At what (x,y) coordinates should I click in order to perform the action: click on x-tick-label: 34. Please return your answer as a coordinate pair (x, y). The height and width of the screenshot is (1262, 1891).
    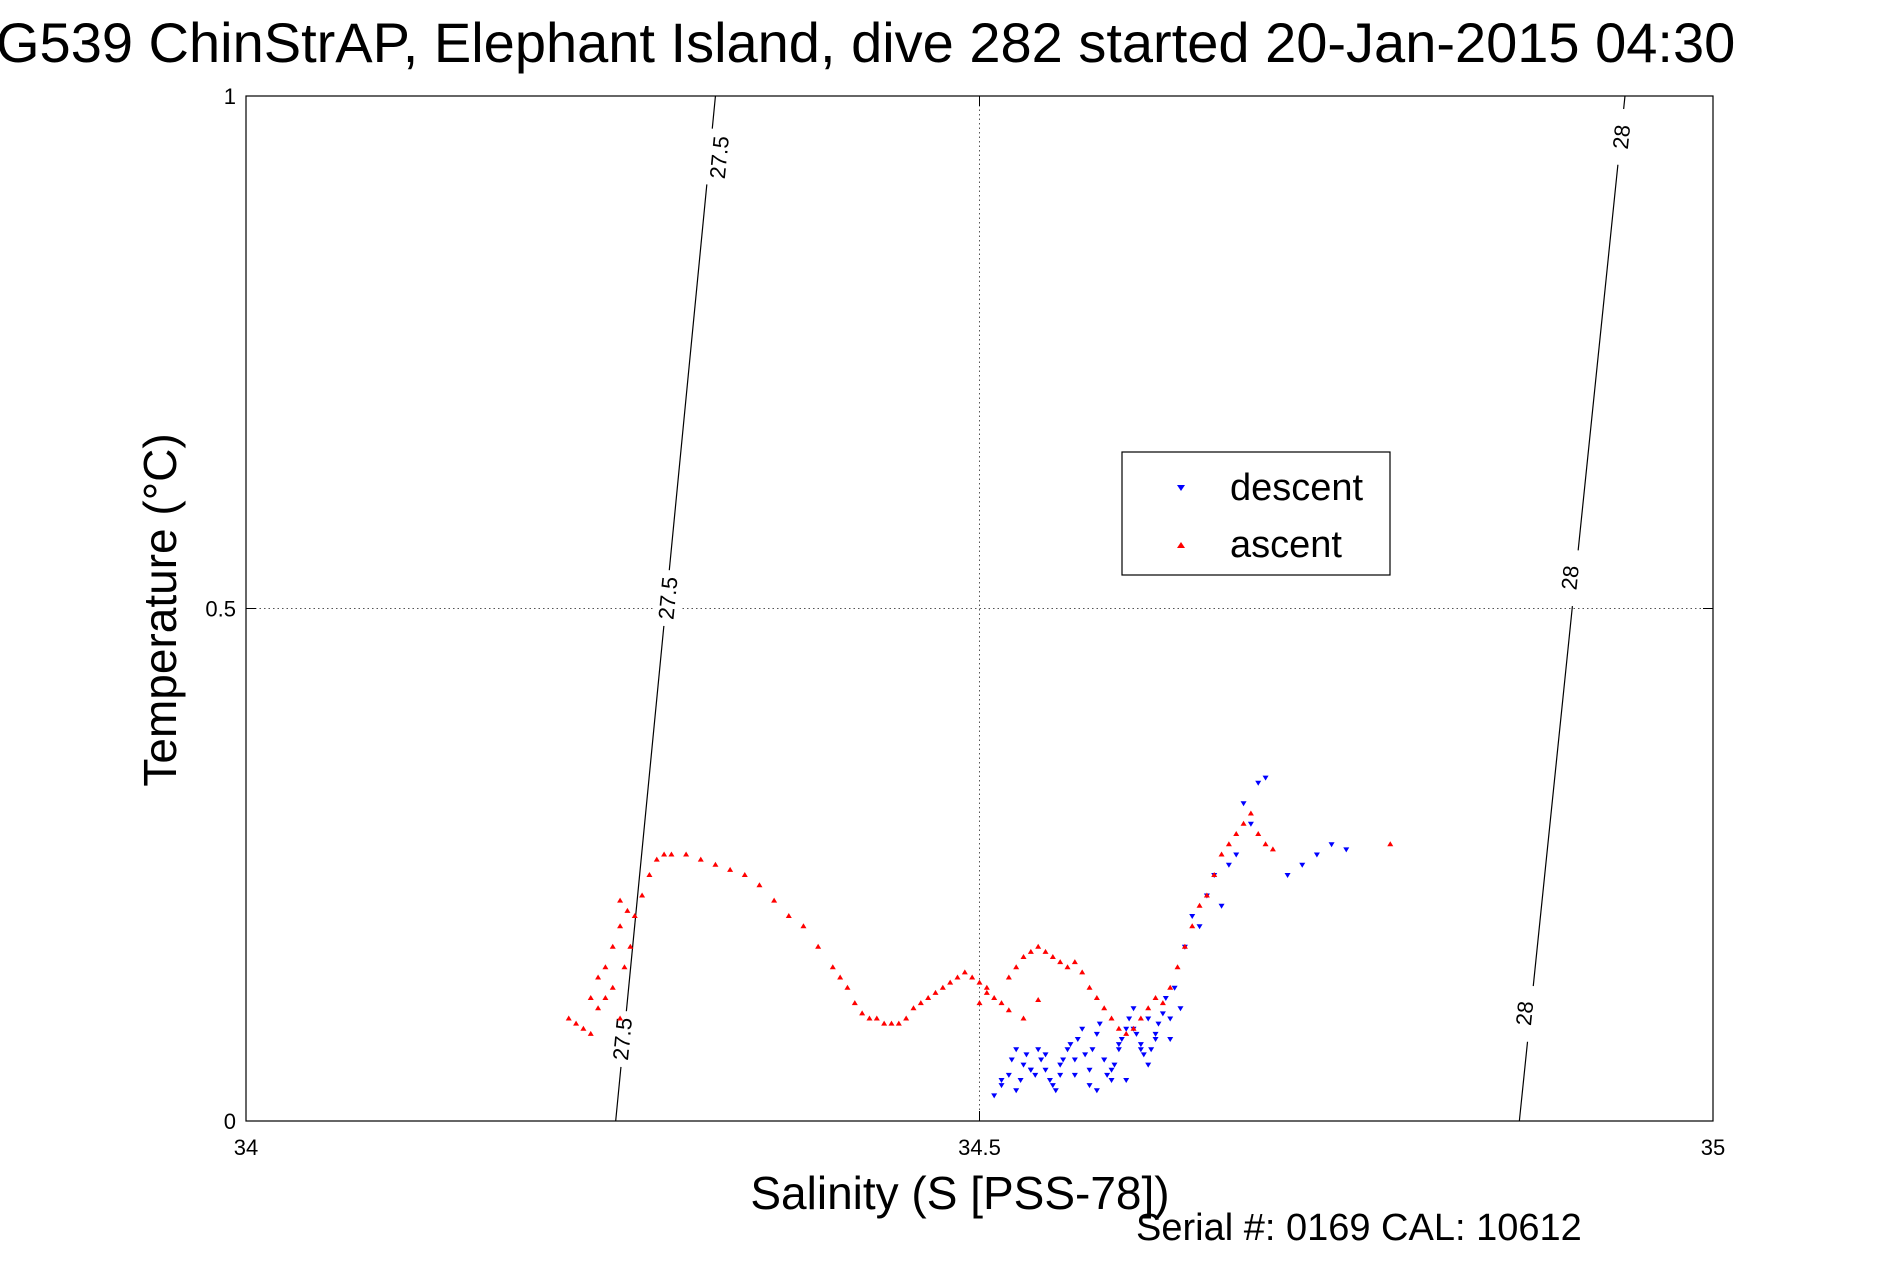
    Looking at the image, I should click on (246, 1147).